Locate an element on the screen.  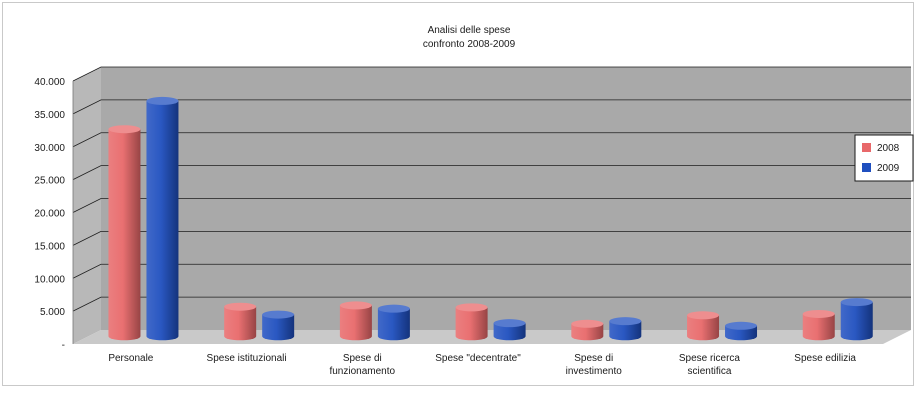
y-tick-label: 25.000 is located at coordinates (49, 181).